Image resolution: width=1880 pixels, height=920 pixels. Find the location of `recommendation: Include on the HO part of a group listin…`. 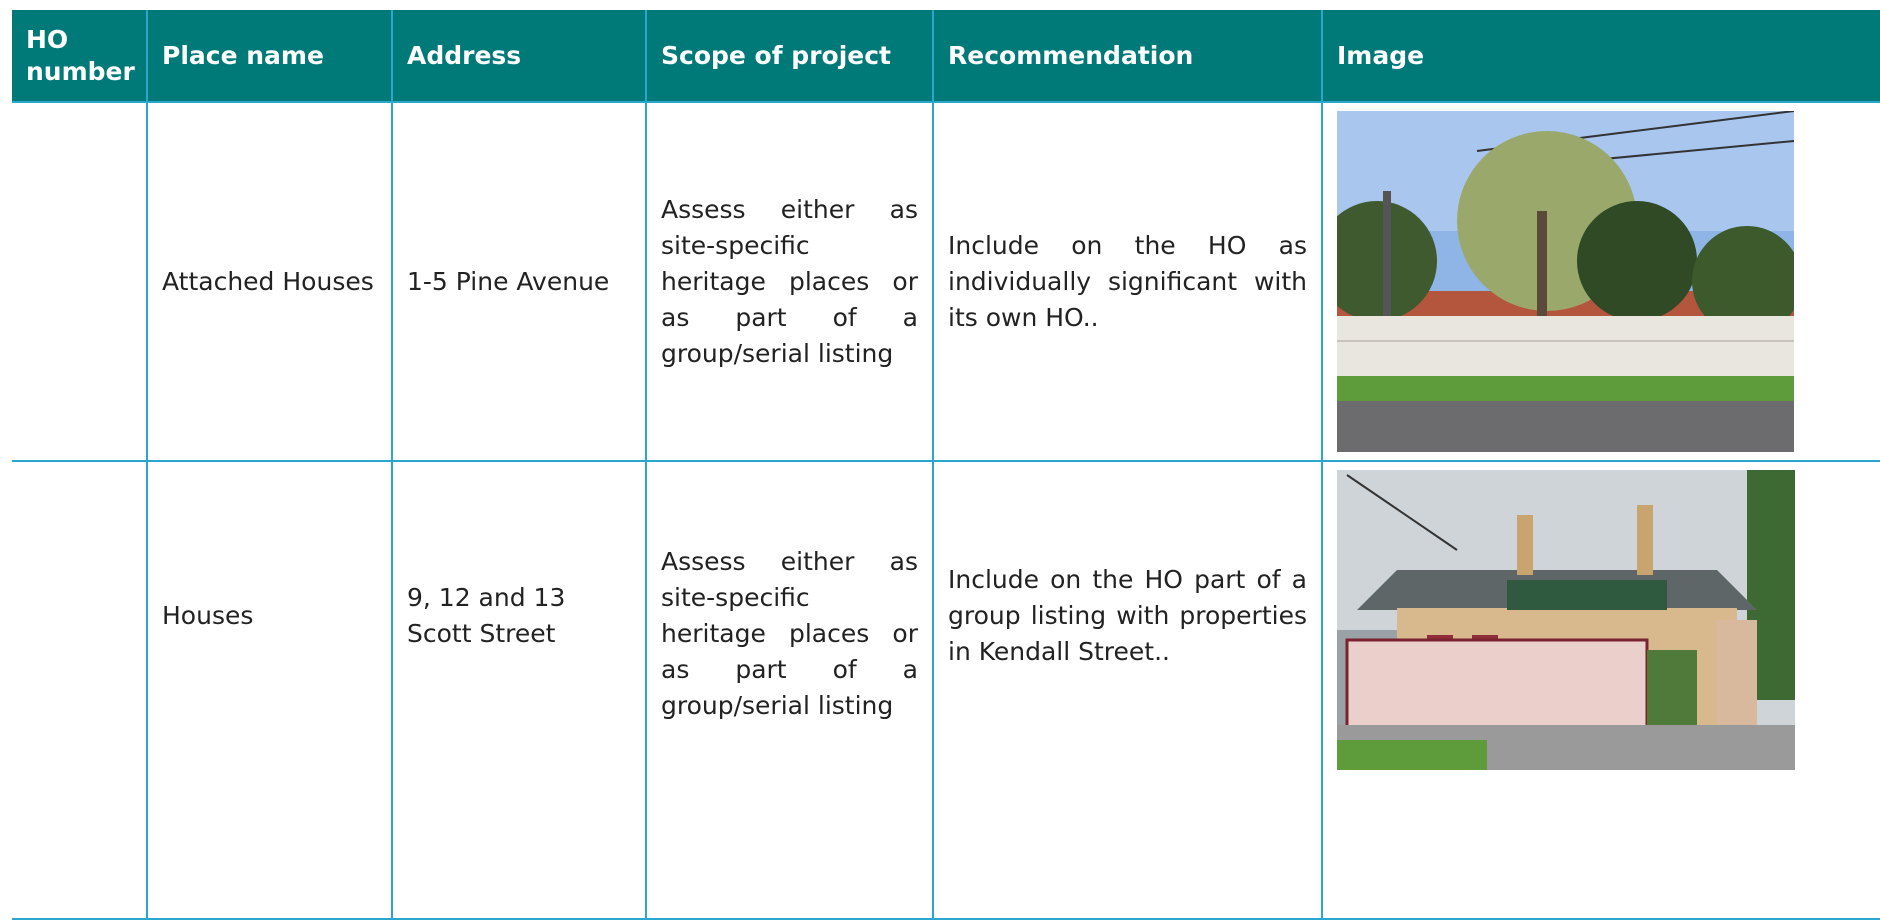

recommendation: Include on the HO part of a group listin… is located at coordinates (1127, 690).